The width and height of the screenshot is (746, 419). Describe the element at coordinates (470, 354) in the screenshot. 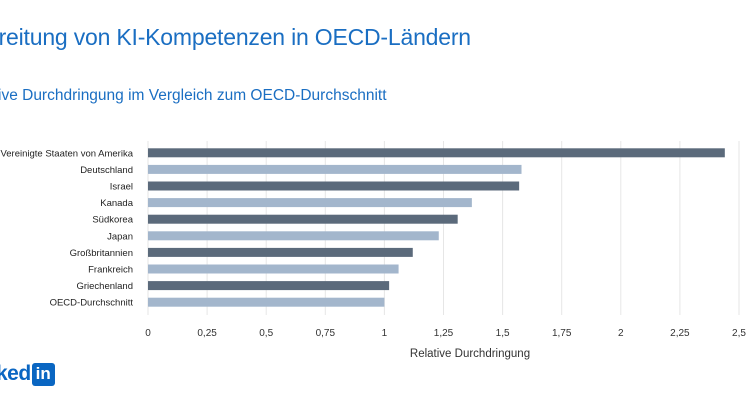

I see `x-axis-label: Relative Durchdringung` at that location.